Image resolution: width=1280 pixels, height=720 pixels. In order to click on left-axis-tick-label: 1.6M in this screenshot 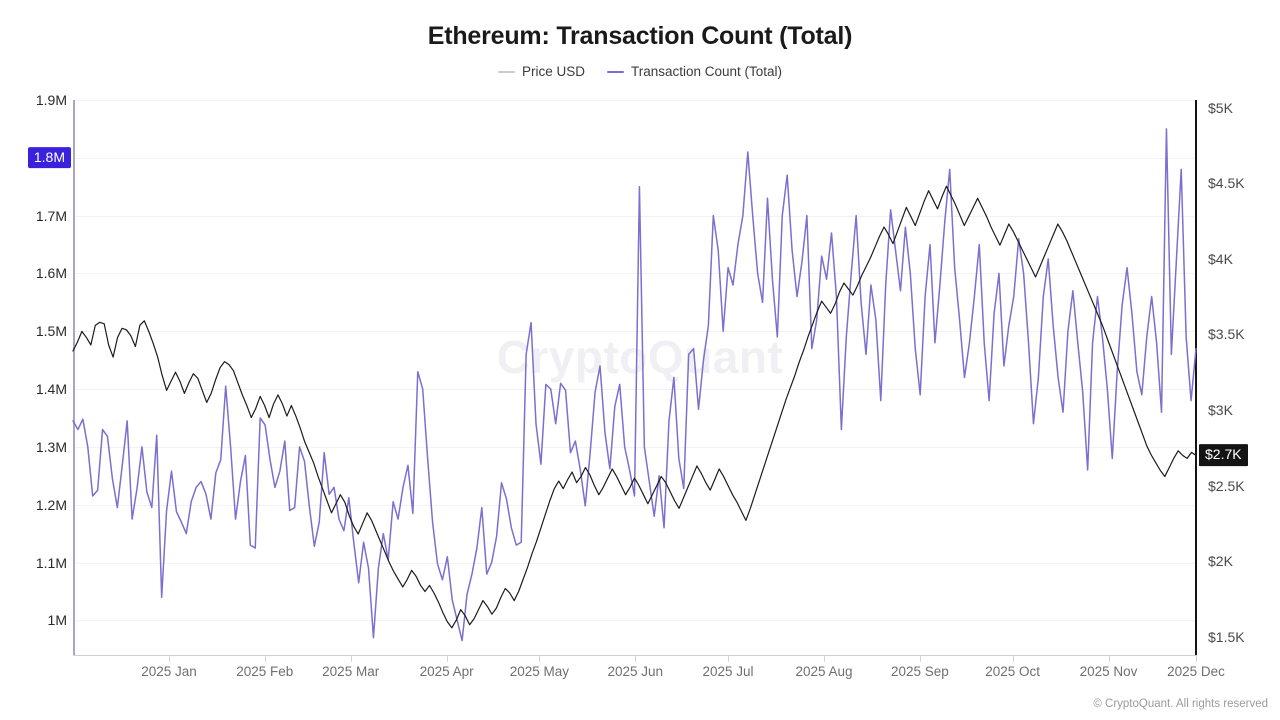, I will do `click(51, 273)`.